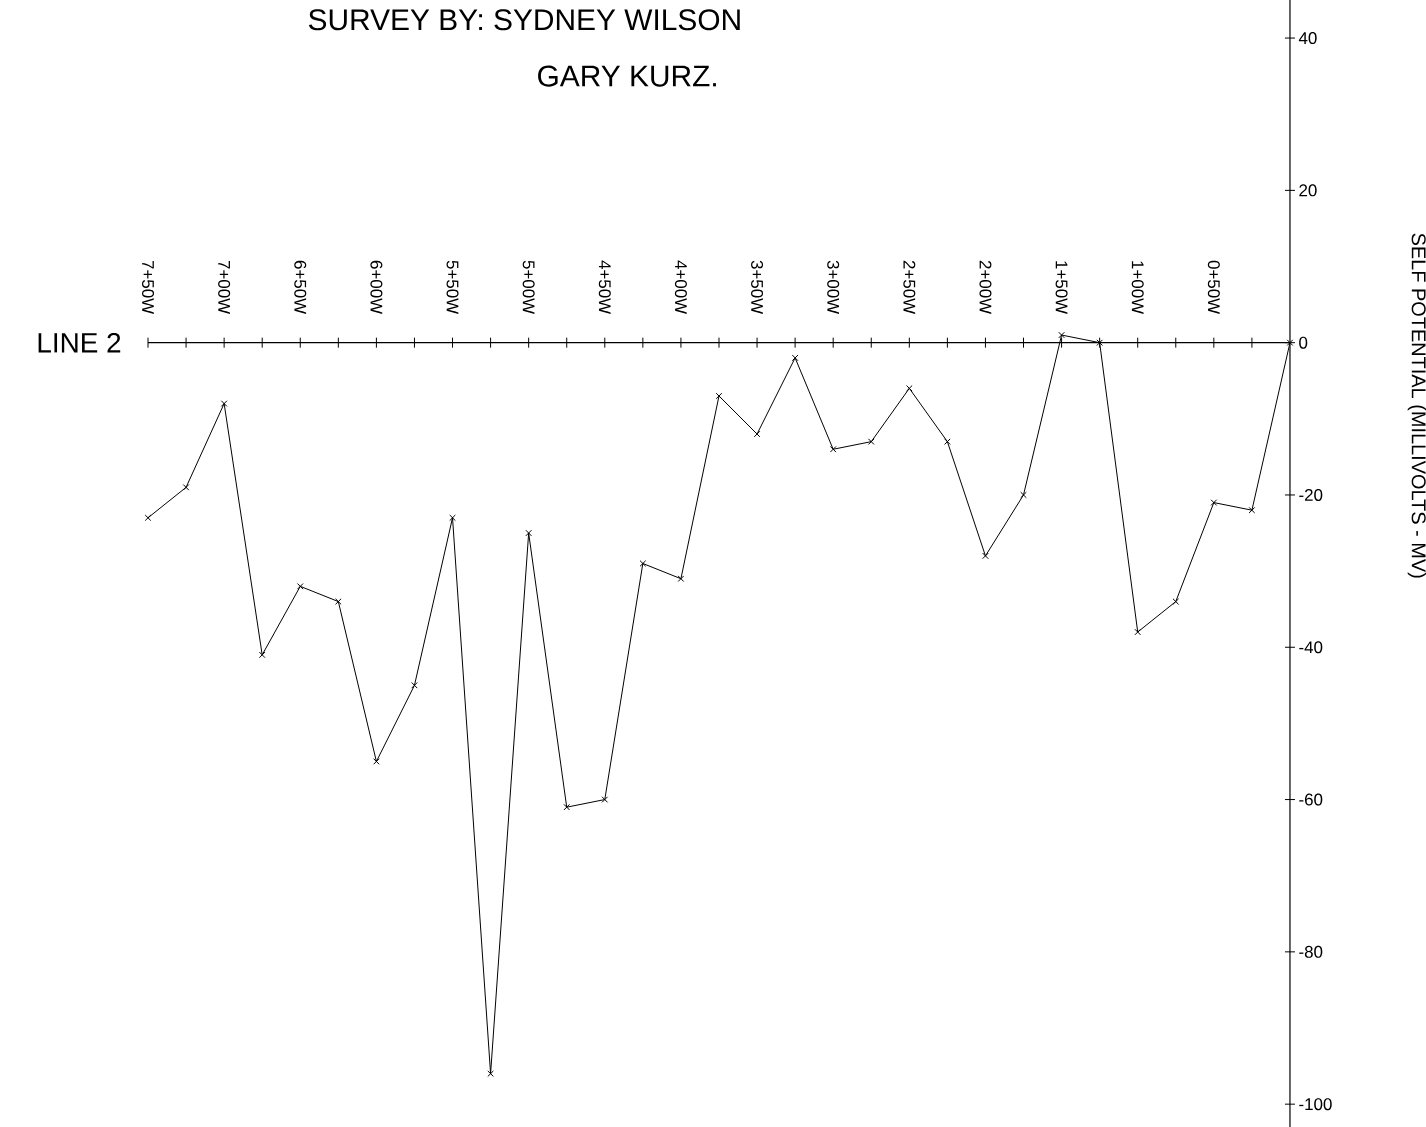 This screenshot has width=1426, height=1127. What do you see at coordinates (680, 287) in the screenshot?
I see `x-tick-label: 4+00W` at bounding box center [680, 287].